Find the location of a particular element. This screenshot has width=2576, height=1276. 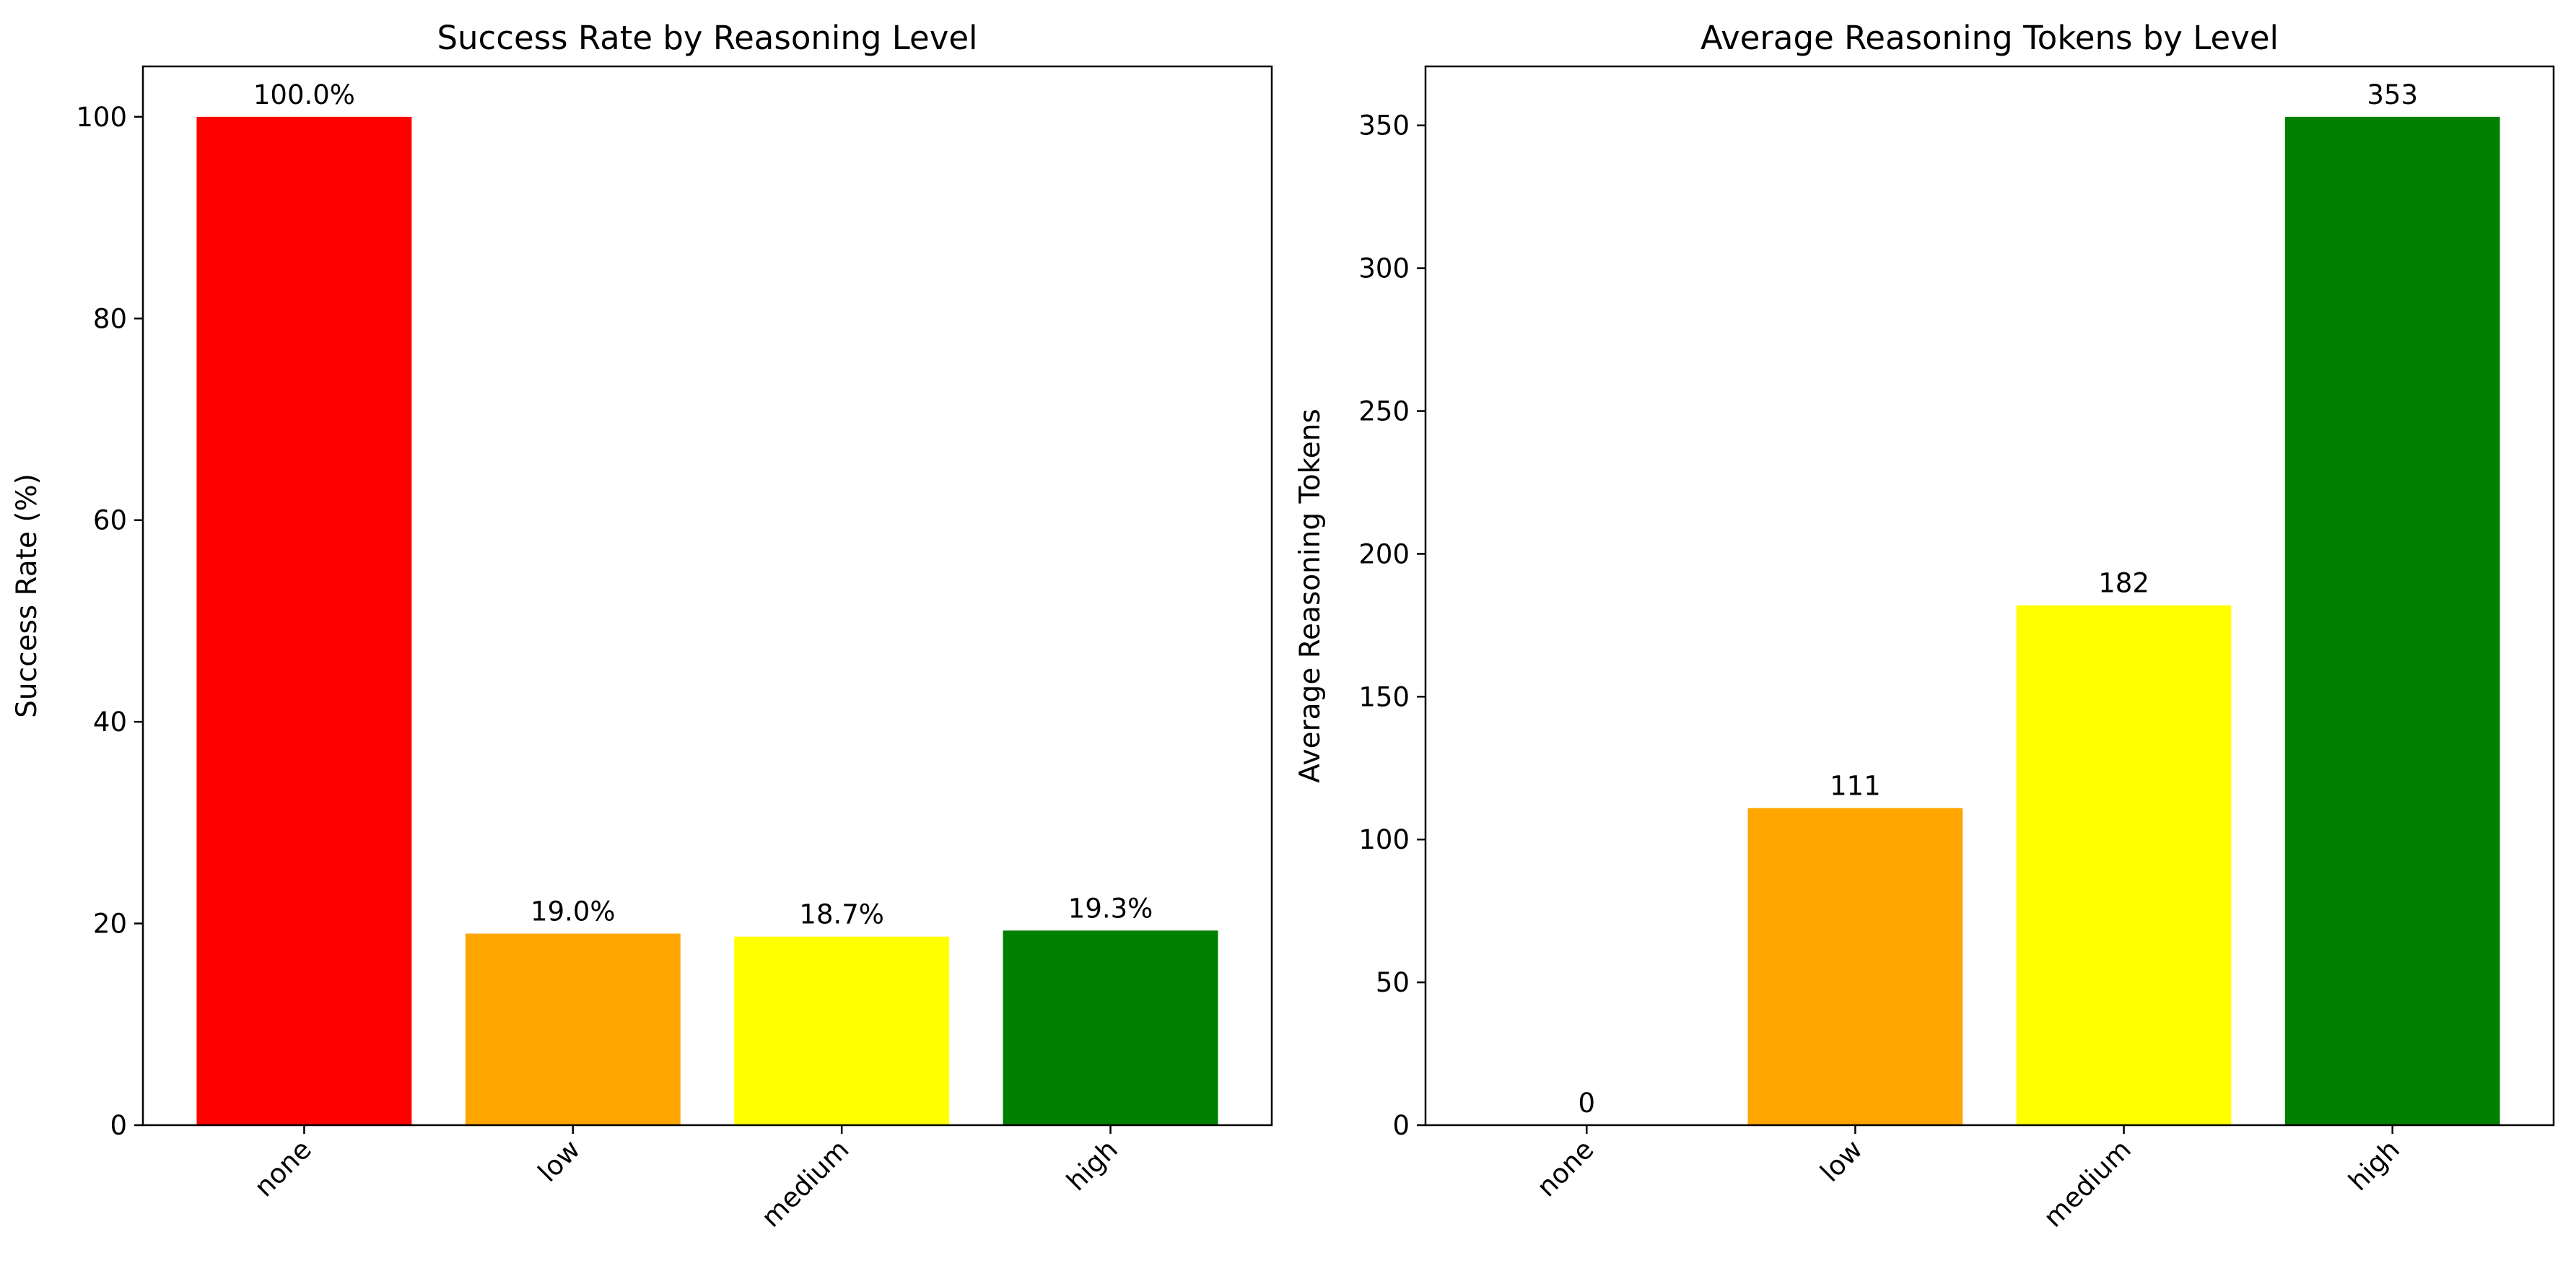

y-tick-label: 300 is located at coordinates (1384, 268).